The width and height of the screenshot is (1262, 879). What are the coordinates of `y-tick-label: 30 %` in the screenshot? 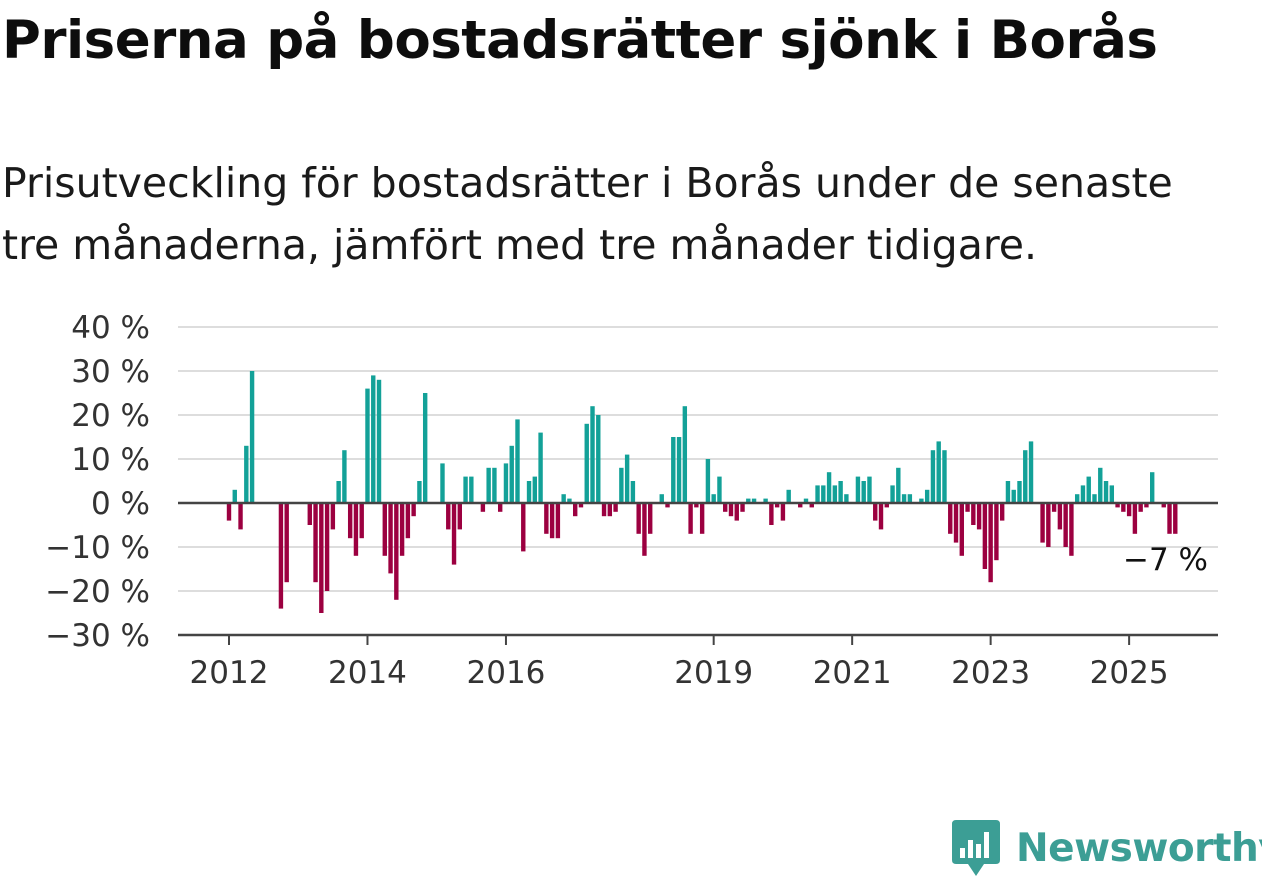 It's located at (110, 372).